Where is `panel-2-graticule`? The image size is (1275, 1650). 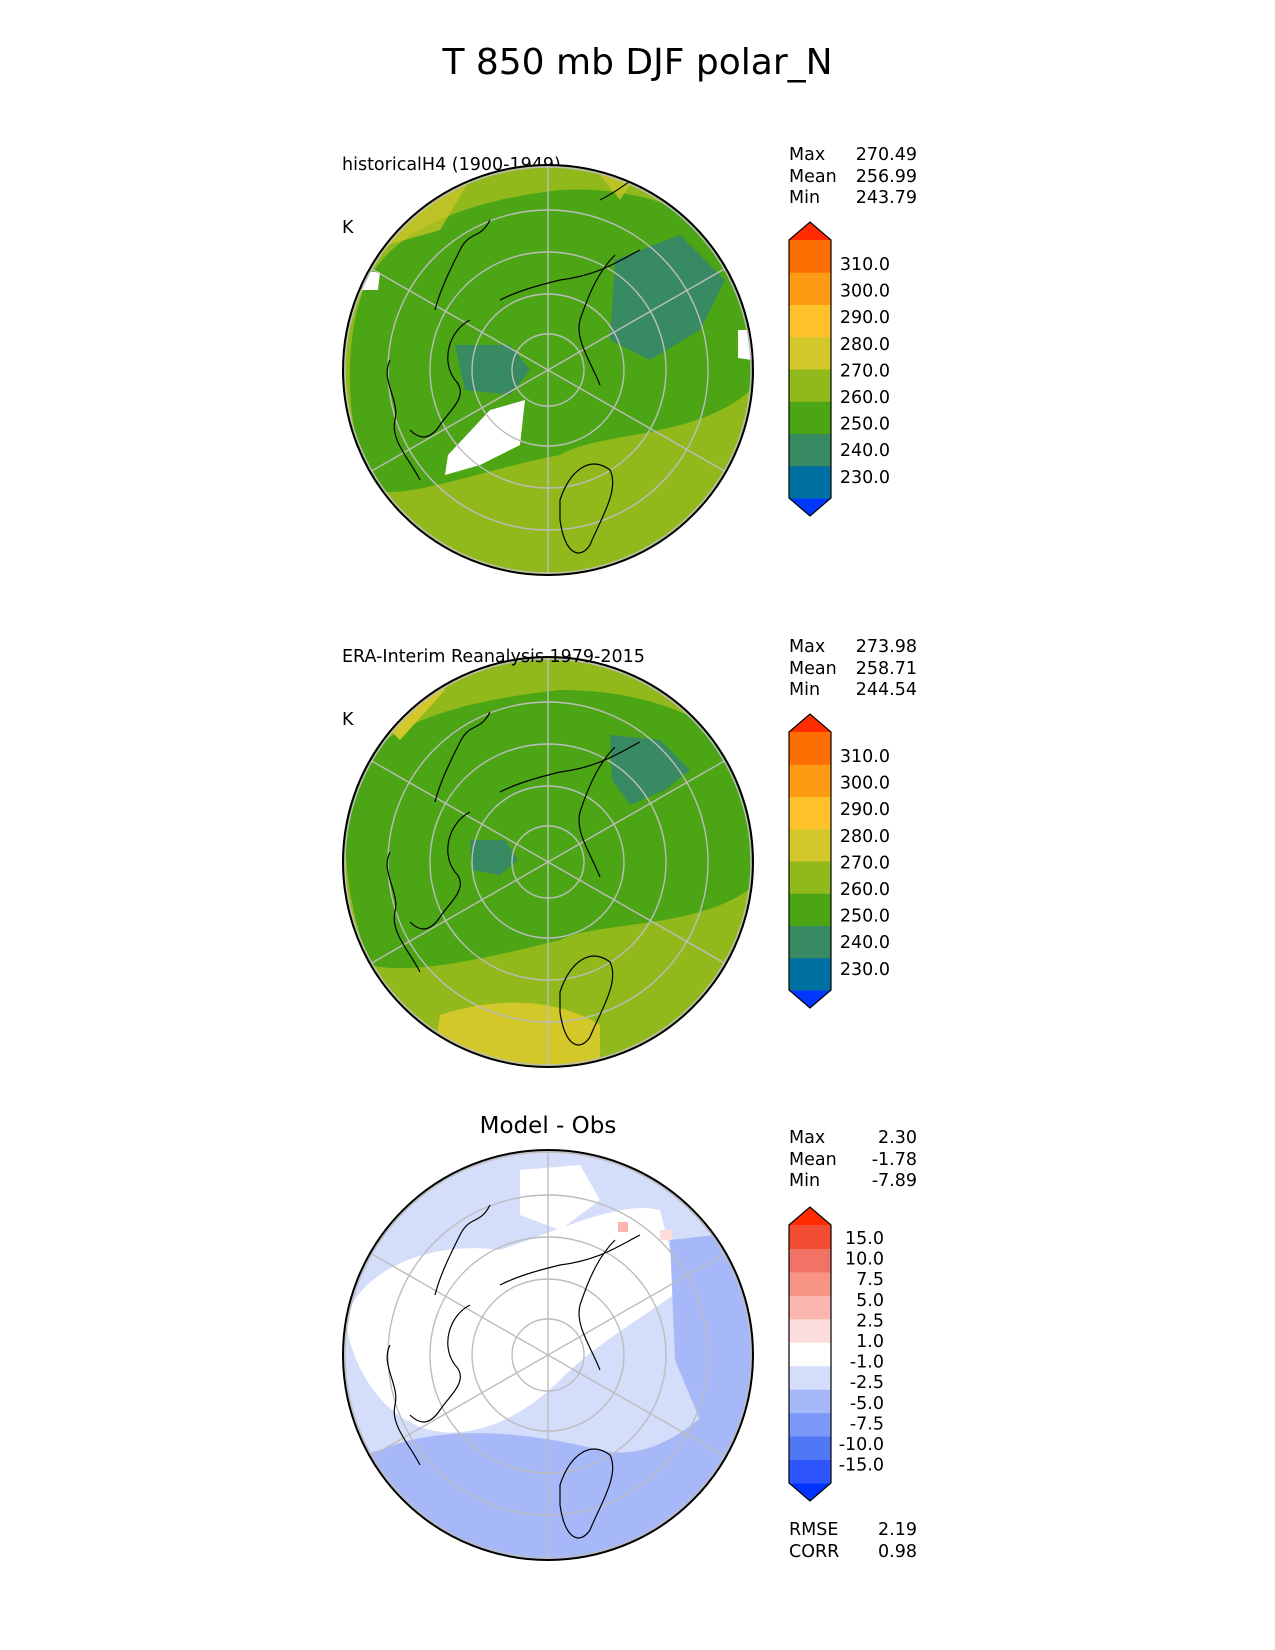
panel-2-graticule is located at coordinates (548, 862).